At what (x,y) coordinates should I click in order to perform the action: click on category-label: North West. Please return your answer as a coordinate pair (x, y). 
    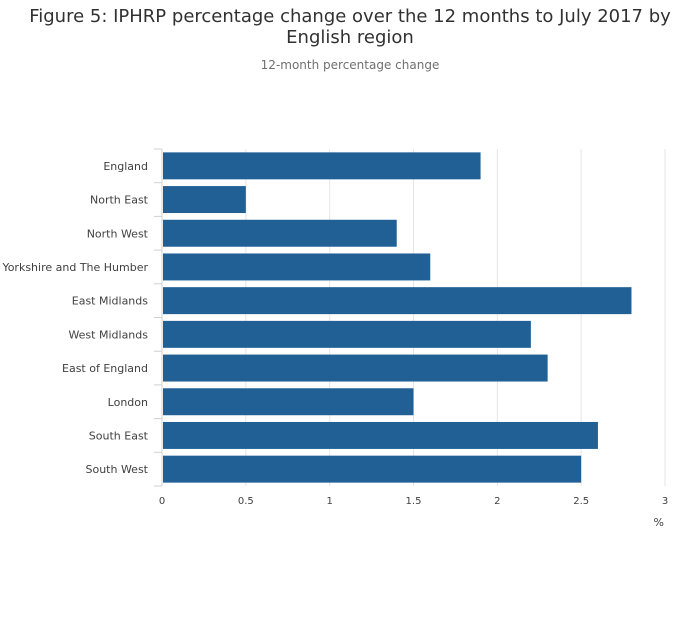
    Looking at the image, I should click on (118, 233).